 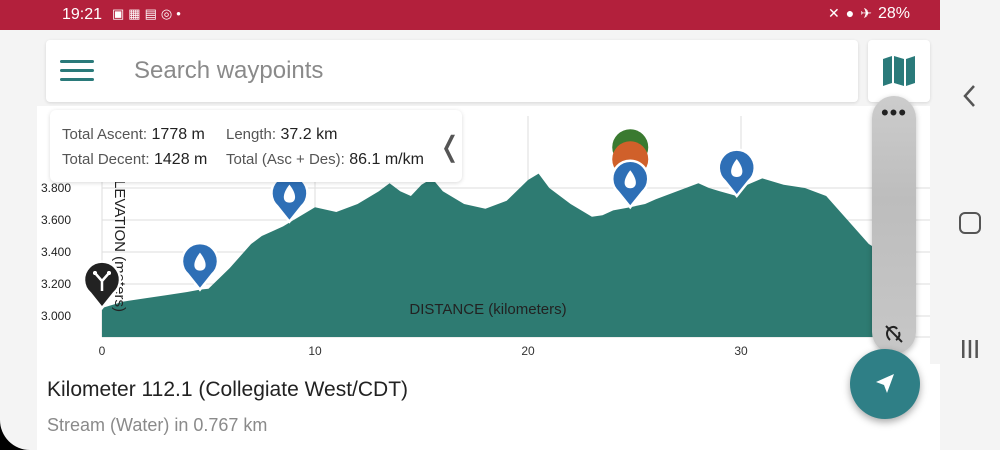 I want to click on y-tick-label: 3.400, so click(x=56, y=252).